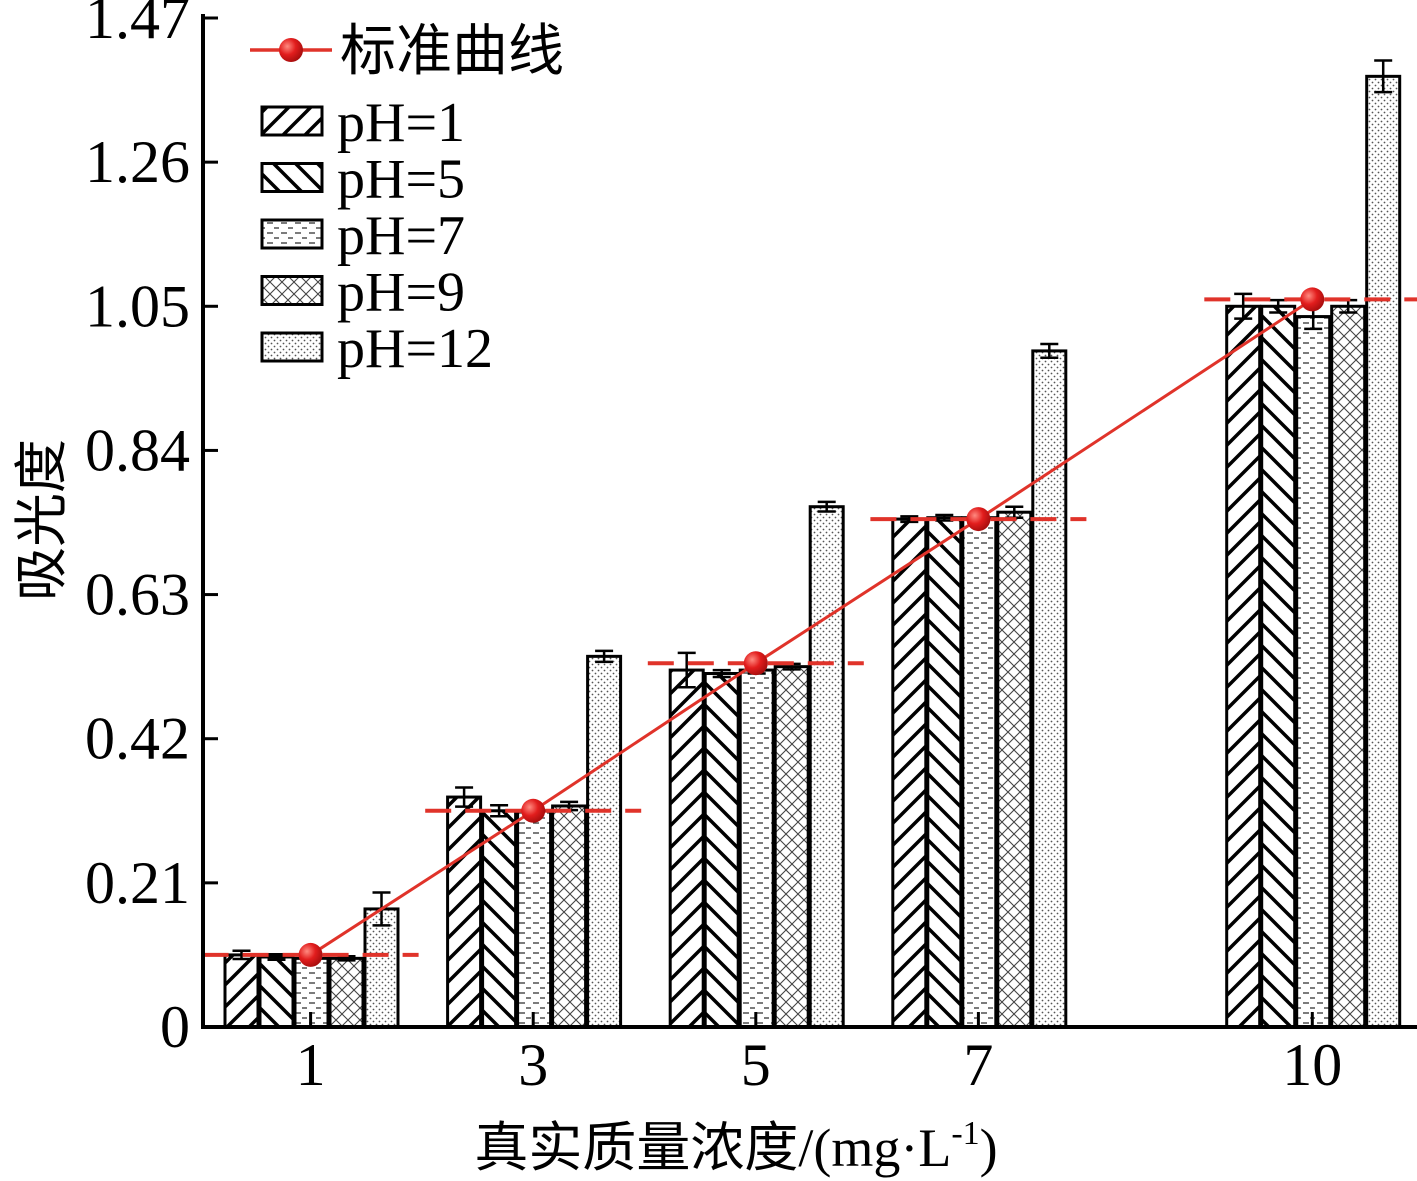 The image size is (1417, 1181). I want to click on error-bar-pH=1-5, so click(686, 670).